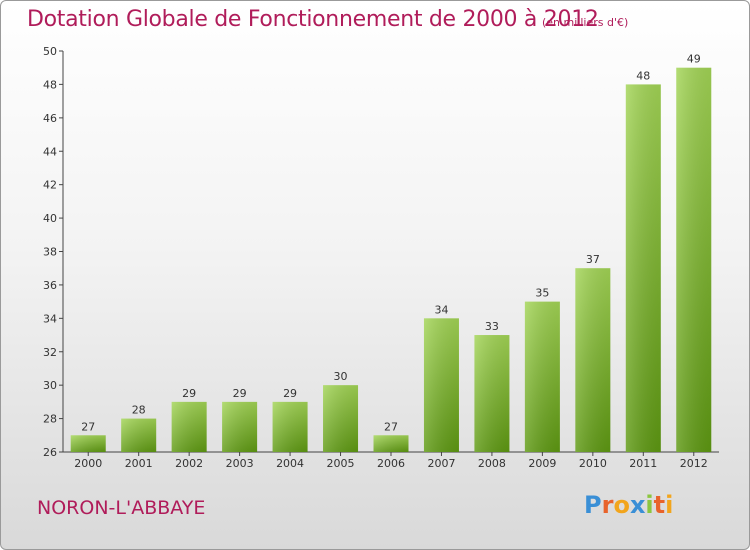  What do you see at coordinates (637, 505) in the screenshot?
I see `logo-letter: x` at bounding box center [637, 505].